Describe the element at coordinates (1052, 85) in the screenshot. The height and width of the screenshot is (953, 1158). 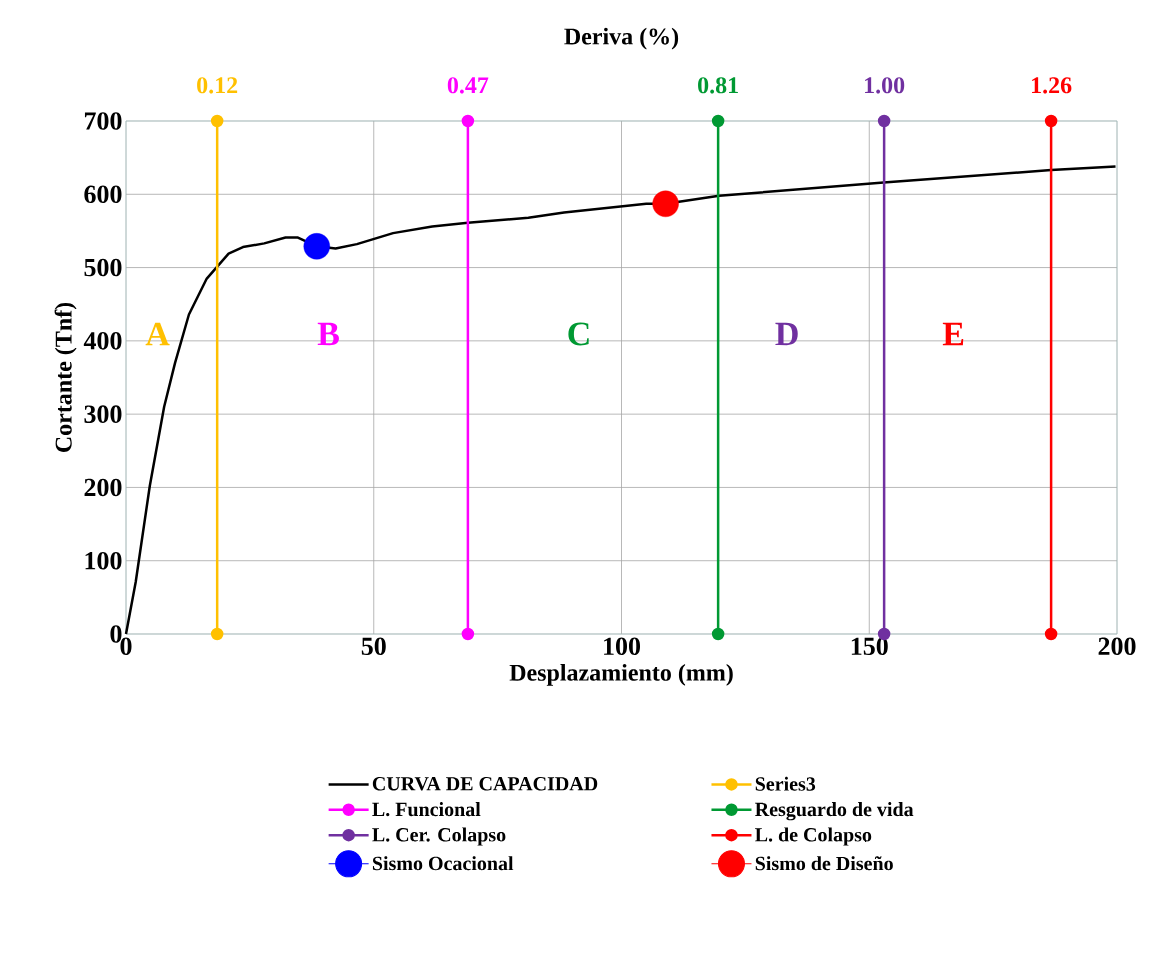
I see `annotation: 1.26` at that location.